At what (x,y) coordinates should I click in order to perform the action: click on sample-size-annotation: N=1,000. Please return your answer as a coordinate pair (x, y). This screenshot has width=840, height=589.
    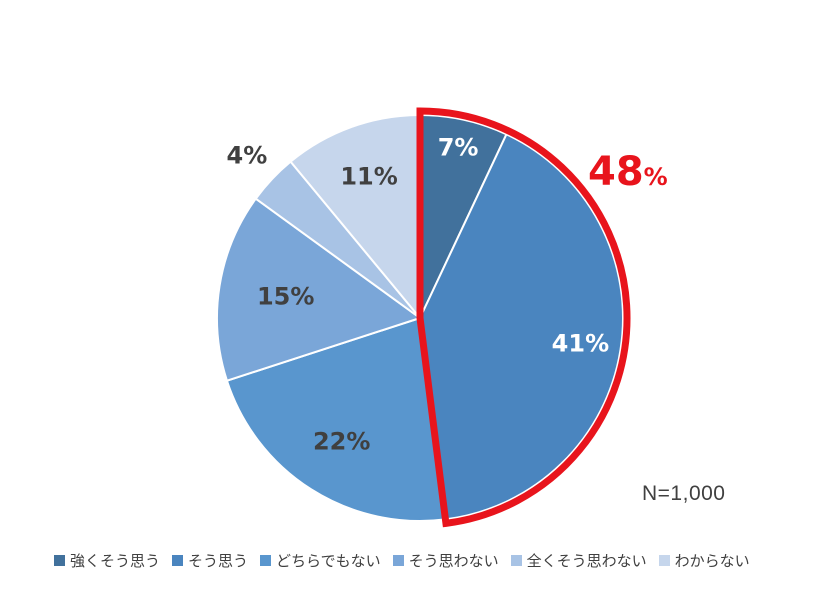
    Looking at the image, I should click on (684, 493).